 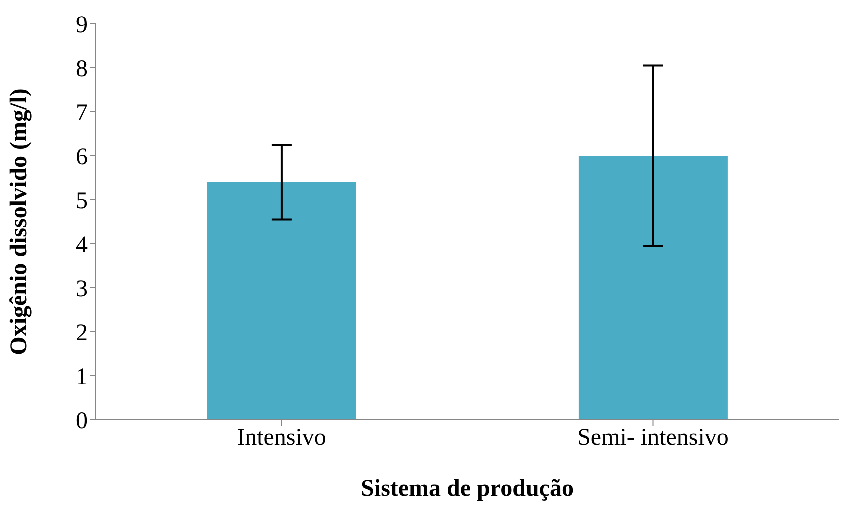 What do you see at coordinates (82, 421) in the screenshot?
I see `y-tick-label: 0` at bounding box center [82, 421].